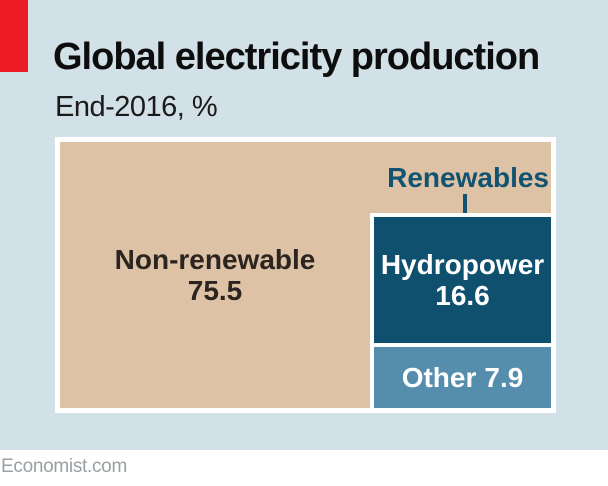 This screenshot has height=486, width=608. What do you see at coordinates (504, 377) in the screenshot?
I see `segment-other-value: 7.9` at bounding box center [504, 377].